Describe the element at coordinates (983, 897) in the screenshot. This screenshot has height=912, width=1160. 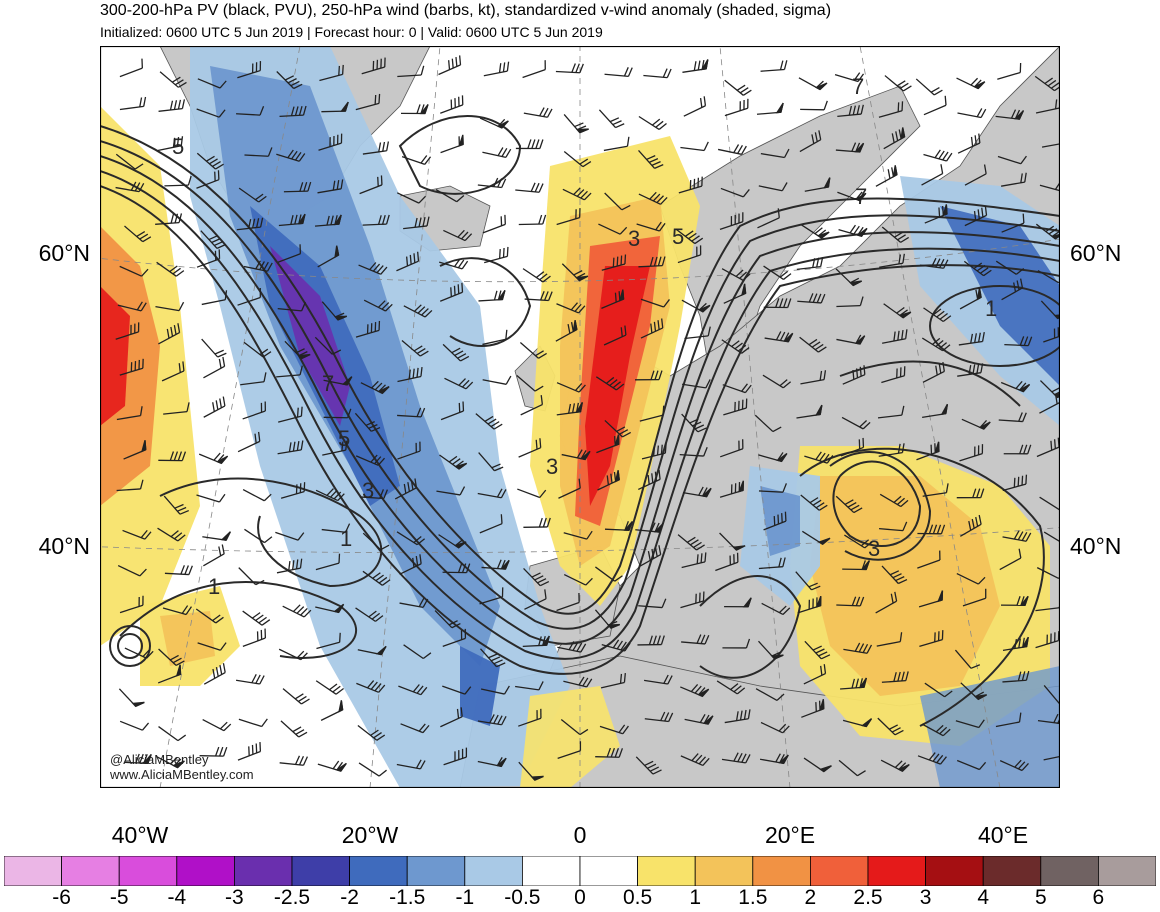
I see `colorbar-tick-label: 4` at that location.